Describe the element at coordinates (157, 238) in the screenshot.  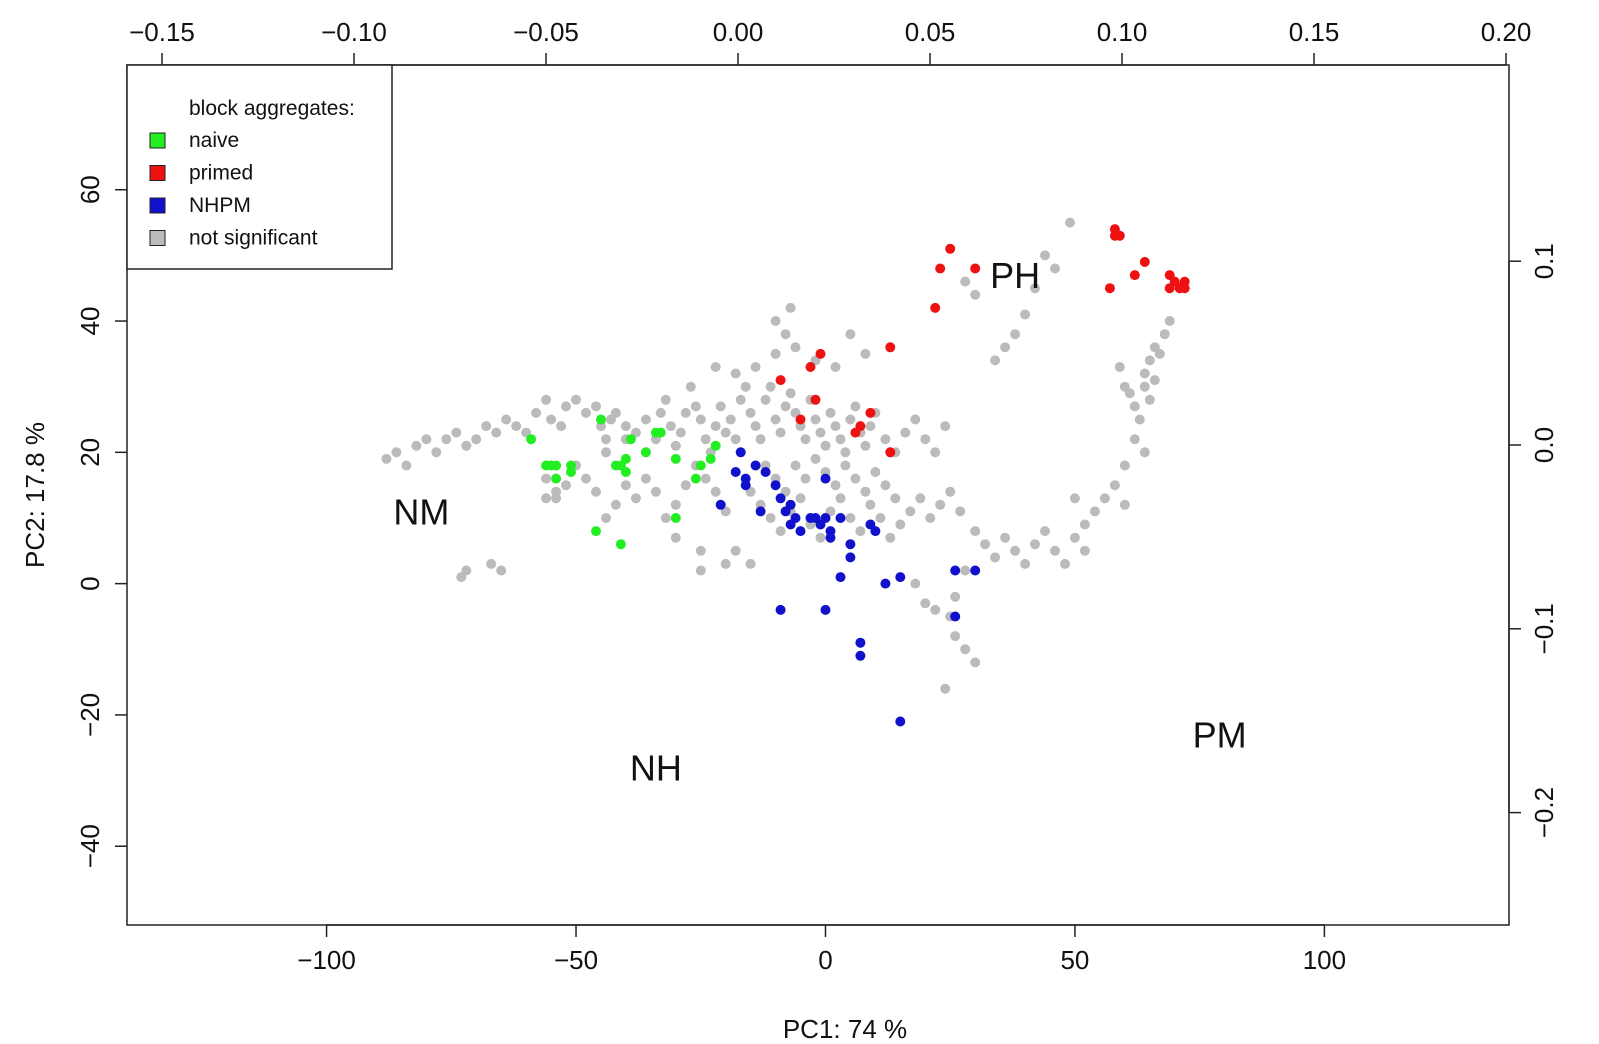
I see `legend-swatch` at that location.